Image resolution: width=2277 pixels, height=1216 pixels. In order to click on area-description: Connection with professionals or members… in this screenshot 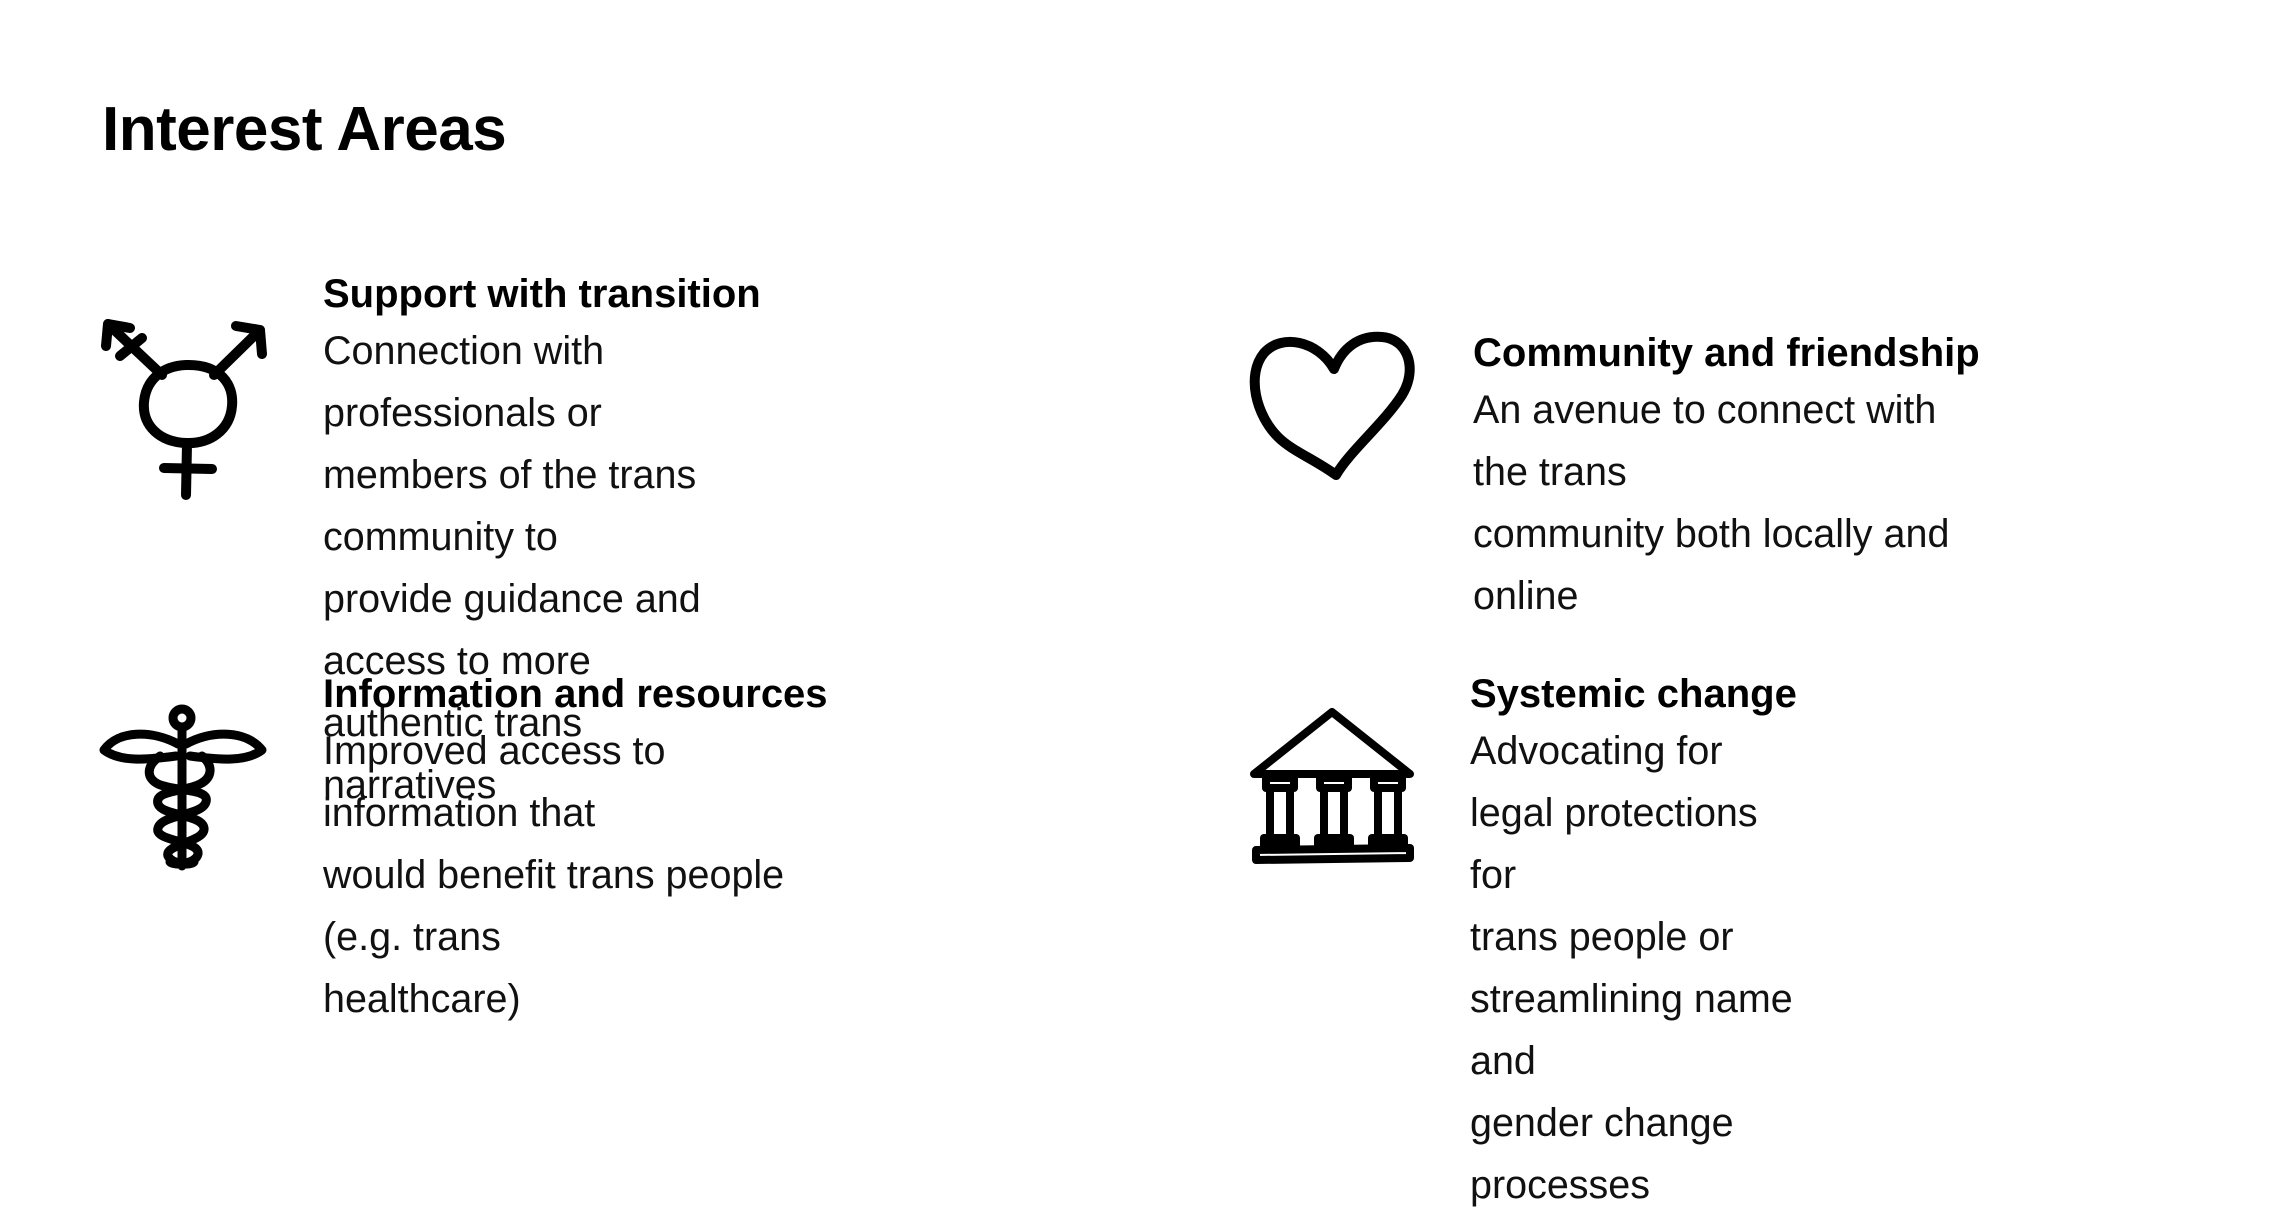, I will do `click(512, 568)`.